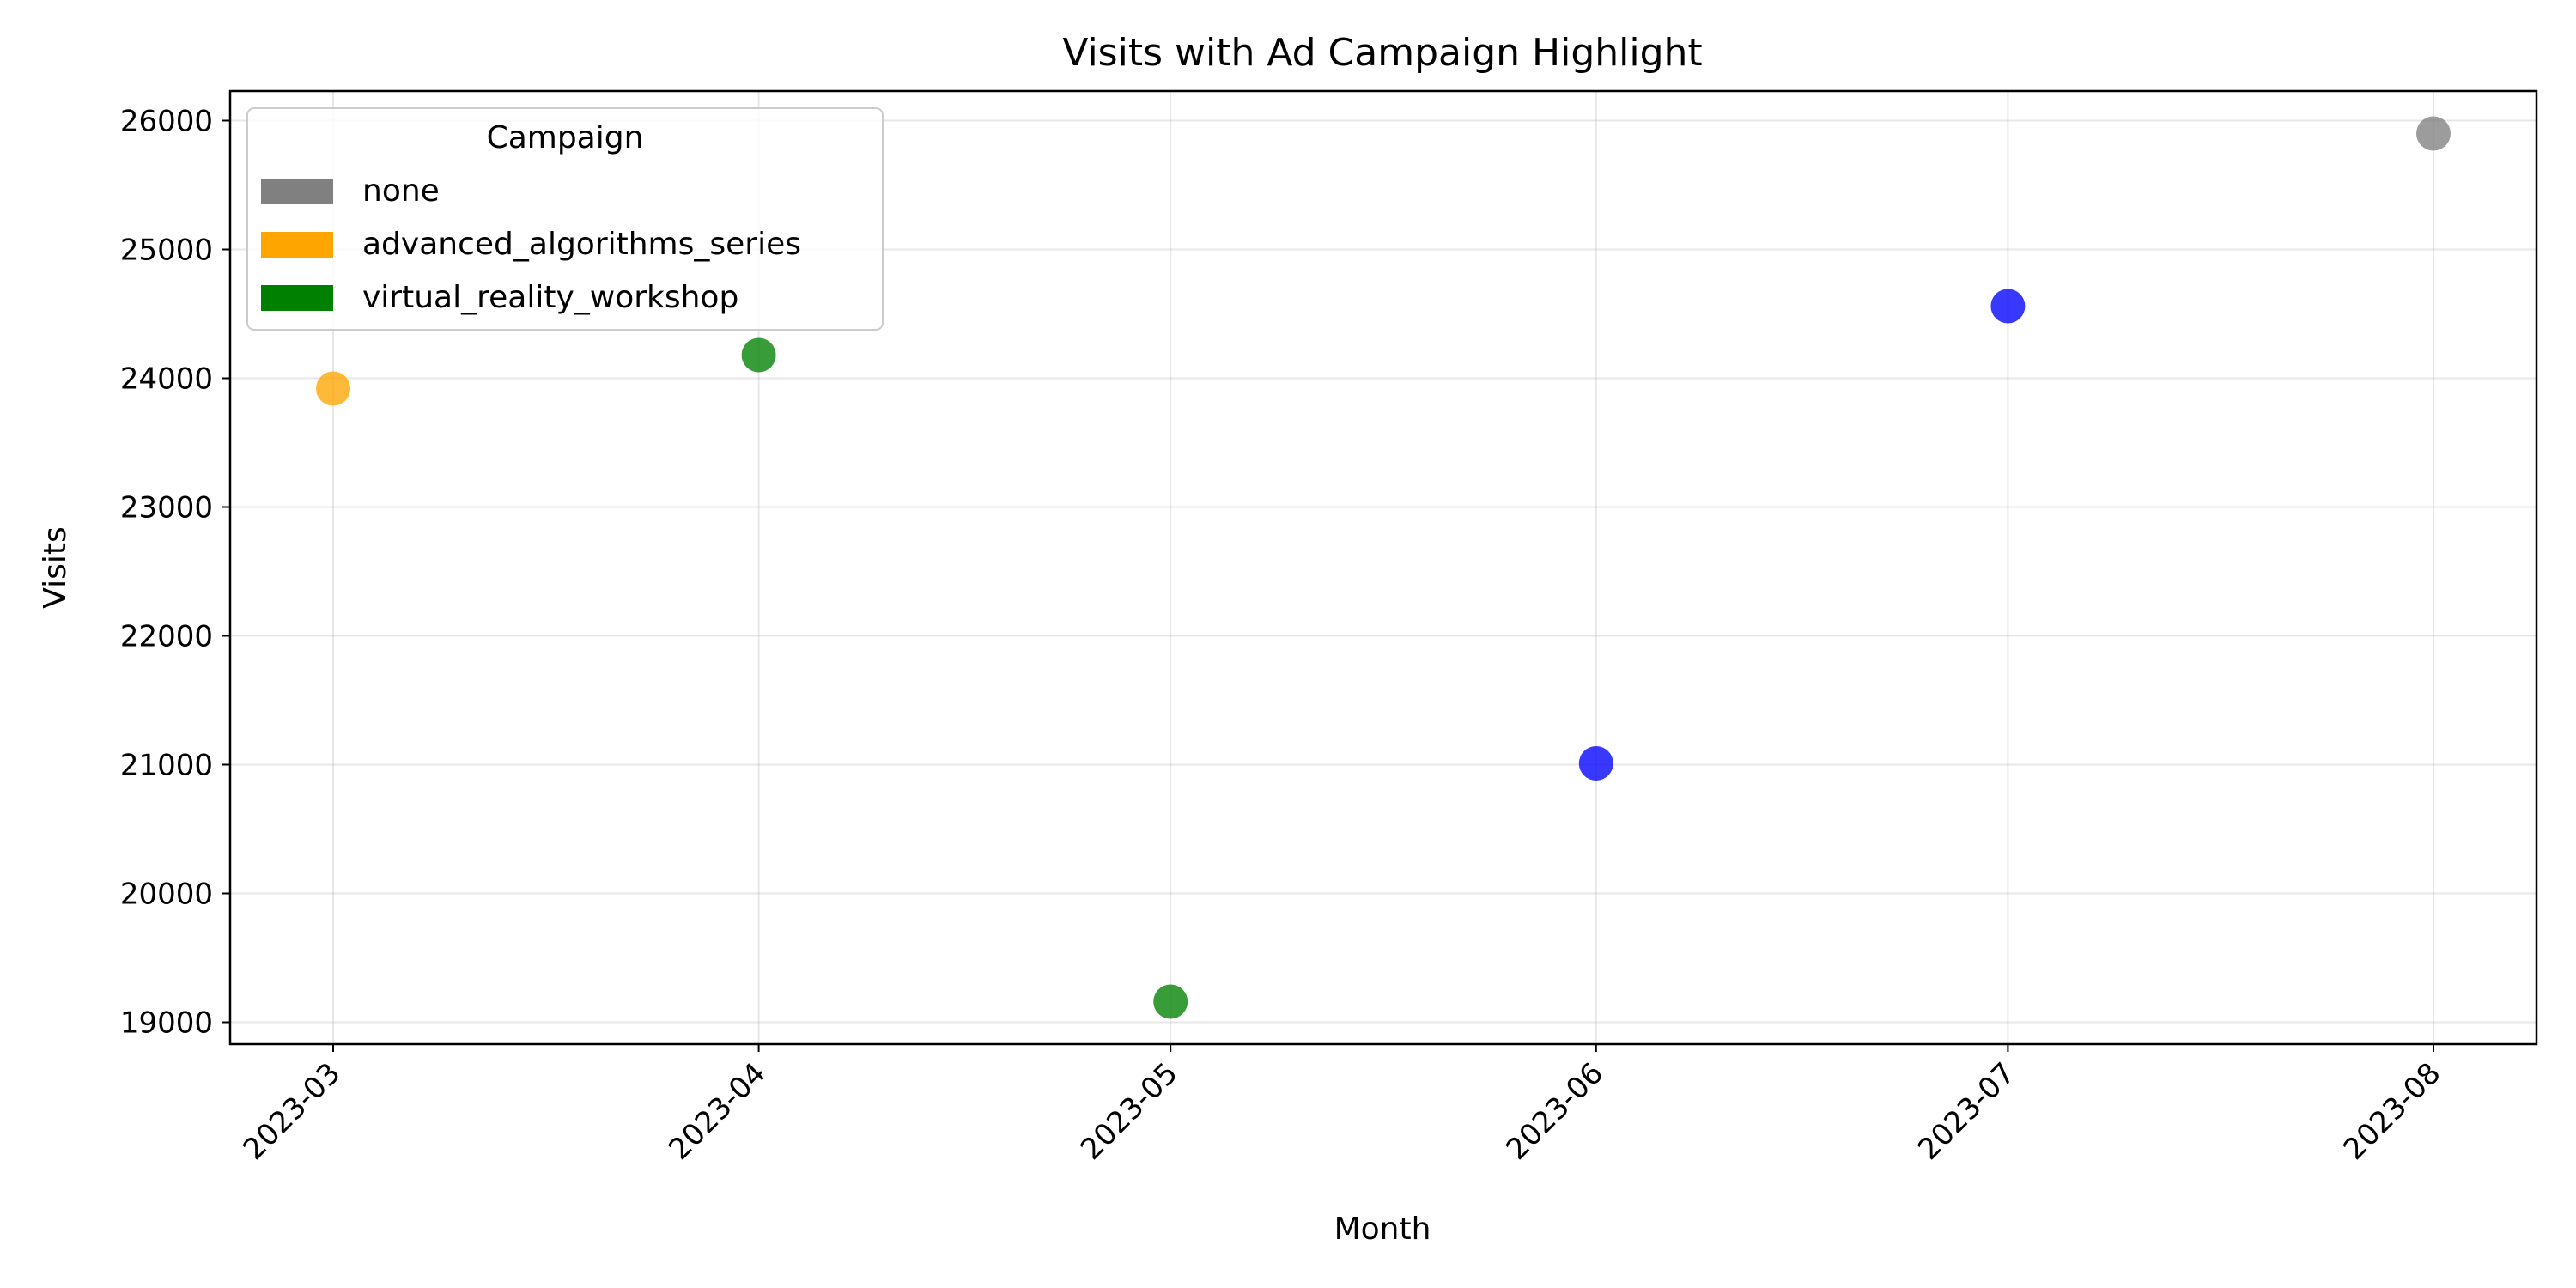 The image size is (2576, 1288). Describe the element at coordinates (166, 895) in the screenshot. I see `y-tick-label: 20000` at that location.